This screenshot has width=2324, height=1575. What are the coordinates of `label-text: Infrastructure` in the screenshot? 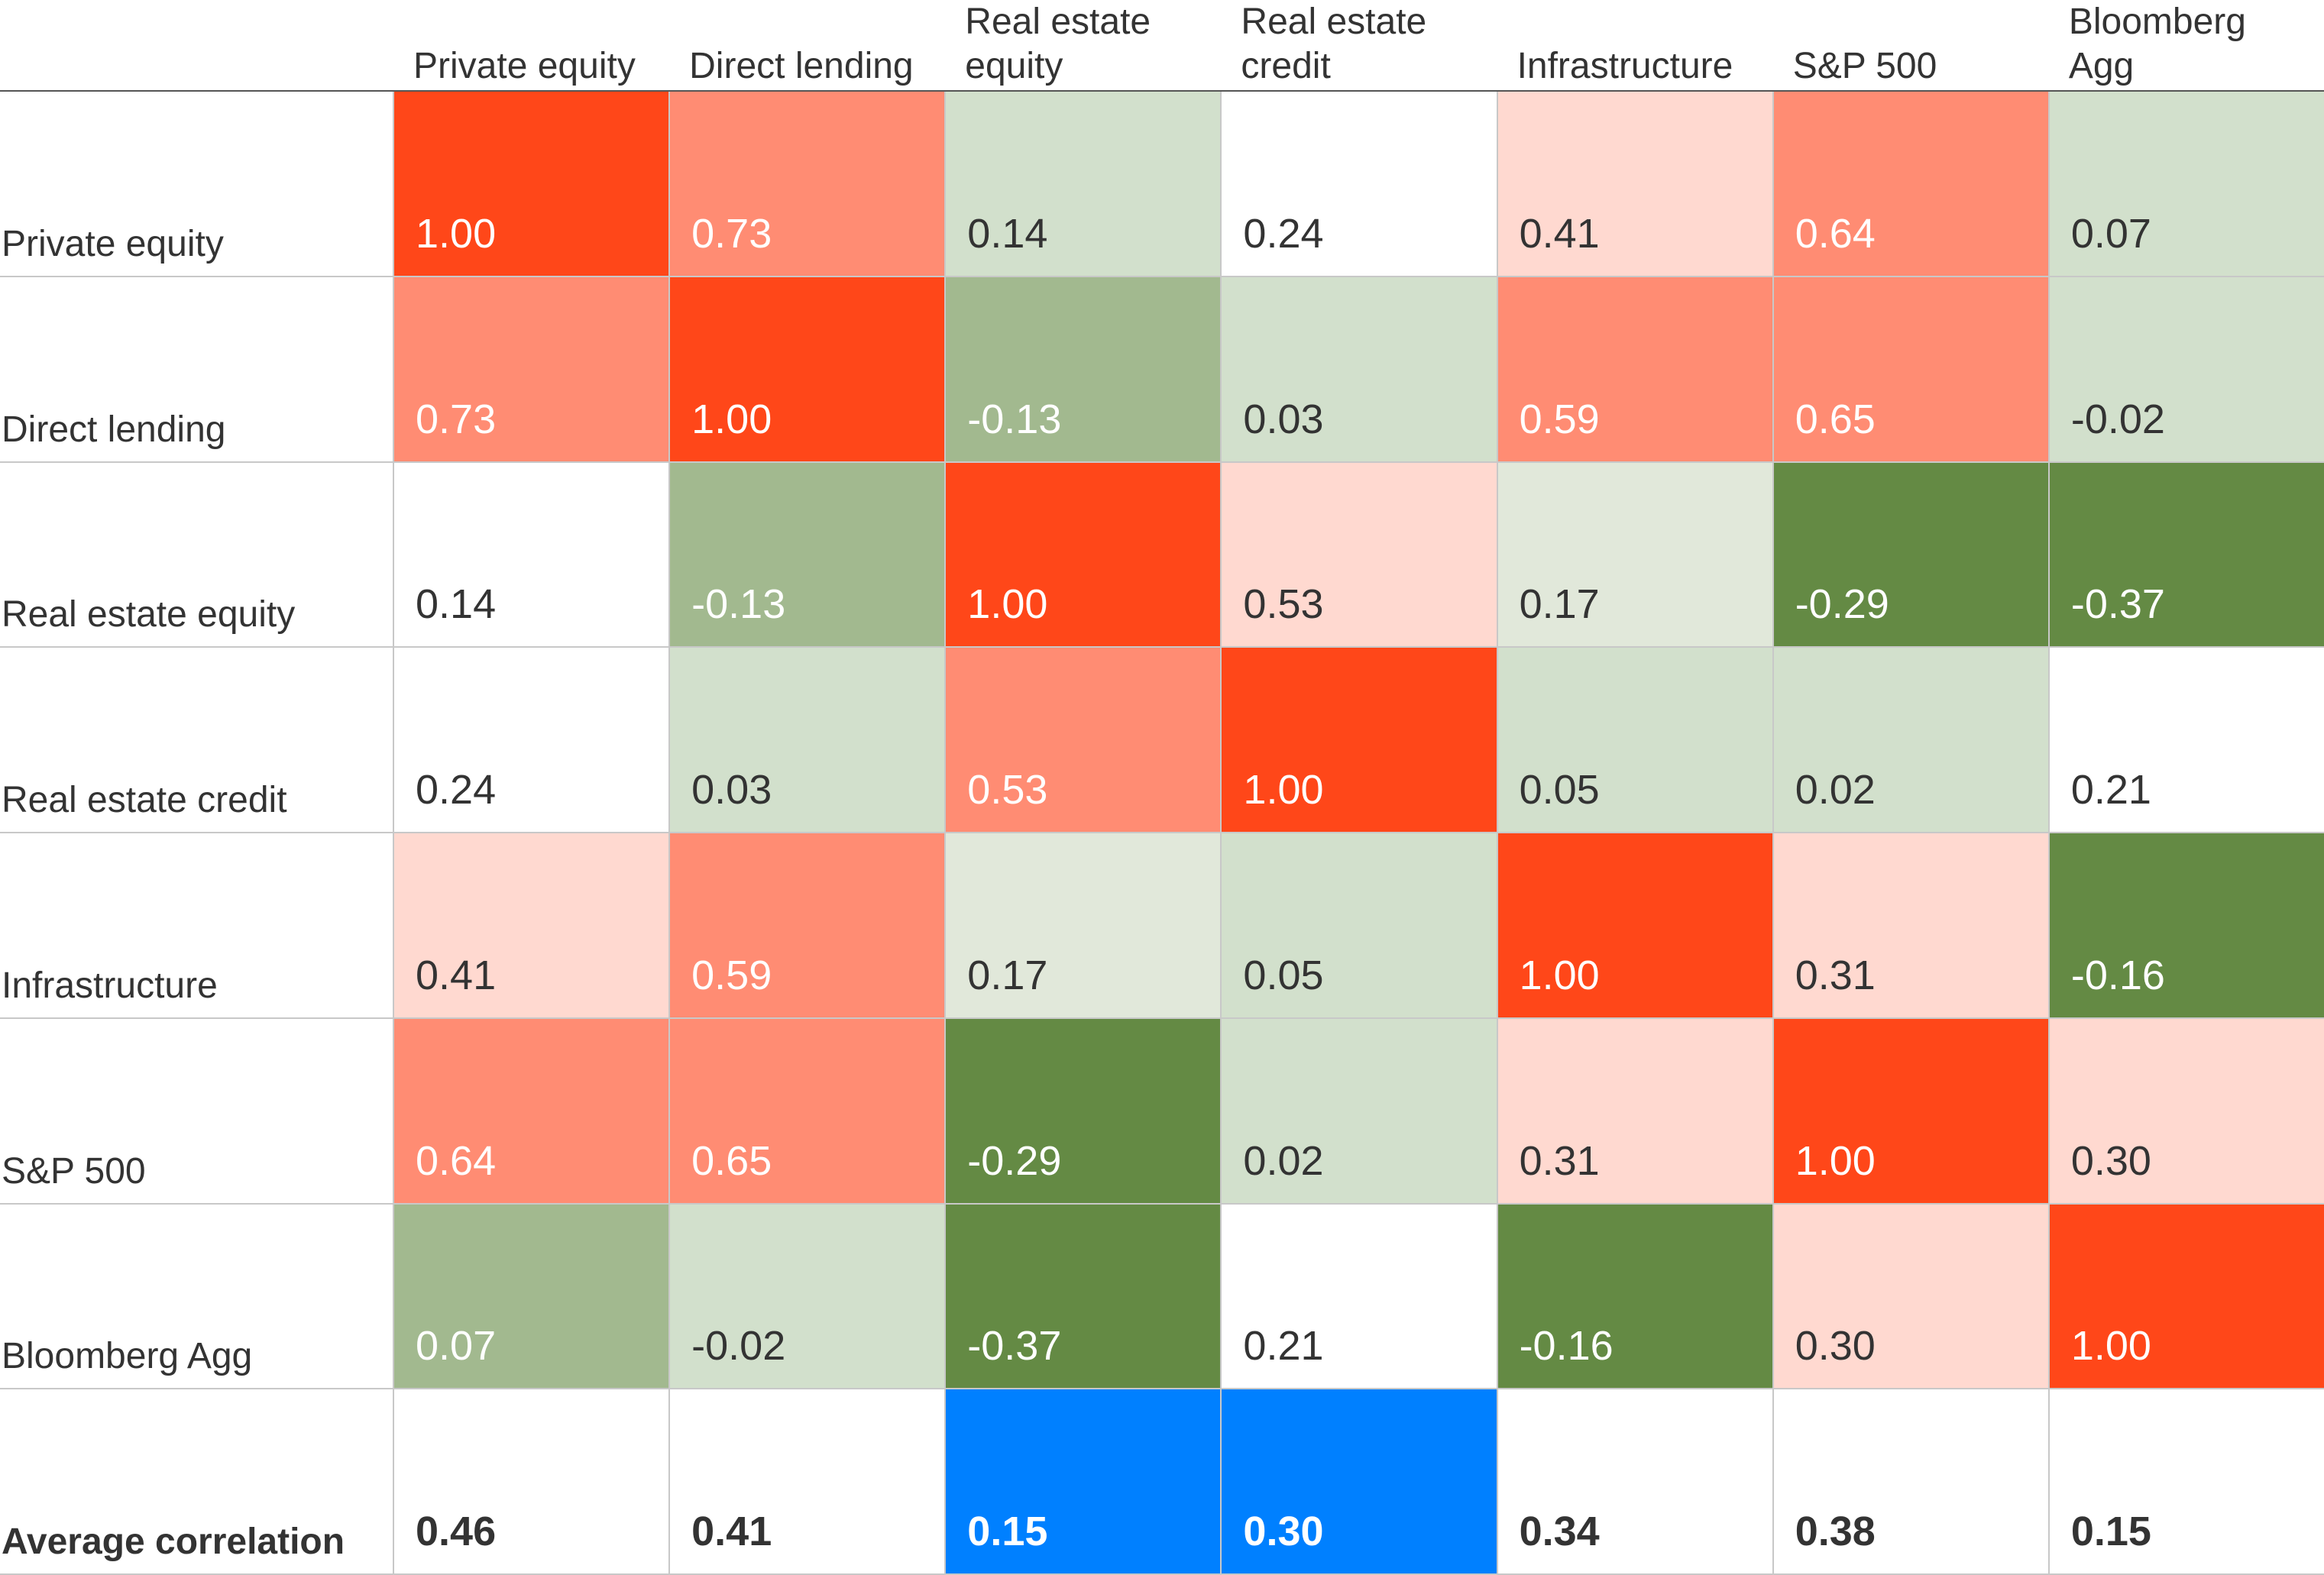 It's located at (1624, 66).